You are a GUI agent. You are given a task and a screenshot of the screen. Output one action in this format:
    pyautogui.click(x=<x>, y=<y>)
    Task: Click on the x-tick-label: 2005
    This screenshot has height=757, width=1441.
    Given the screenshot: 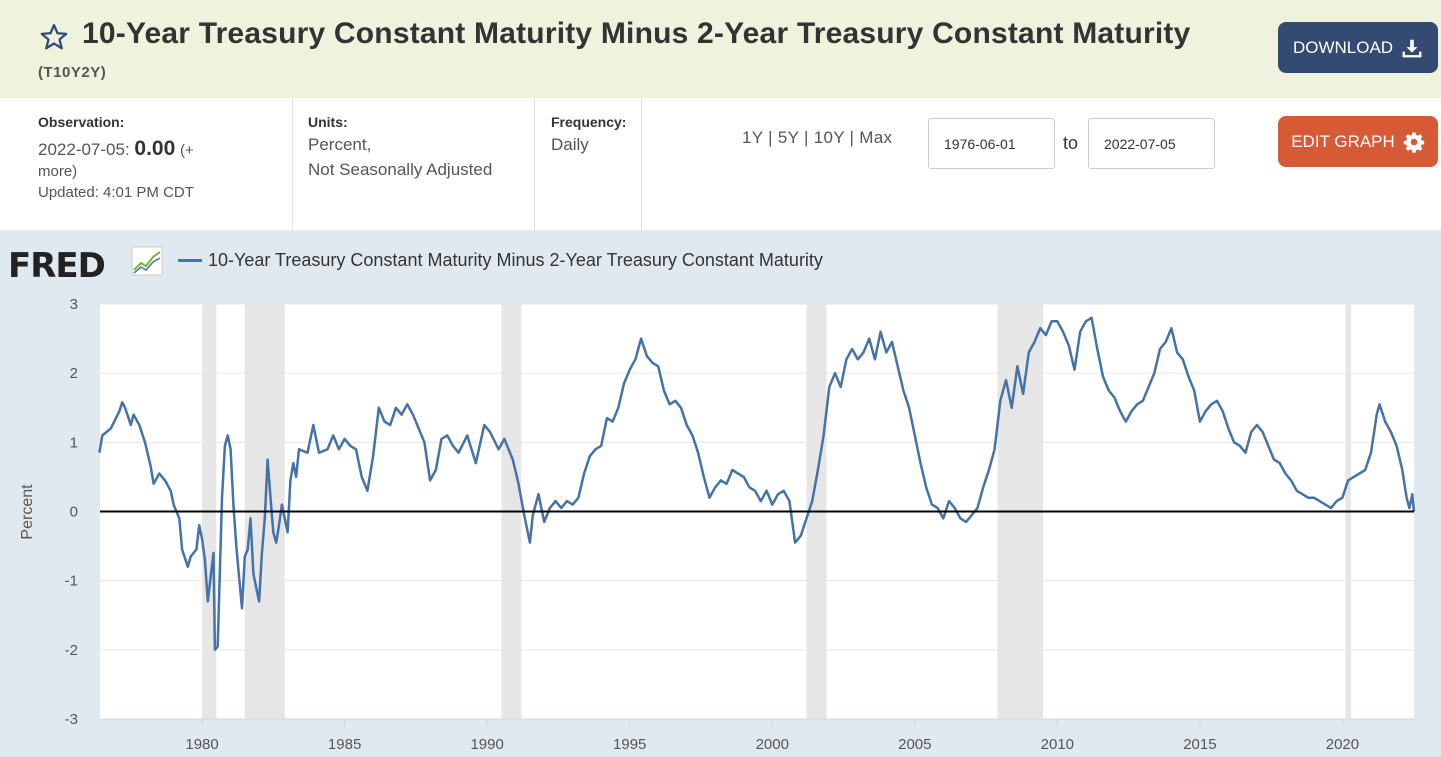 What is the action you would take?
    pyautogui.click(x=914, y=744)
    